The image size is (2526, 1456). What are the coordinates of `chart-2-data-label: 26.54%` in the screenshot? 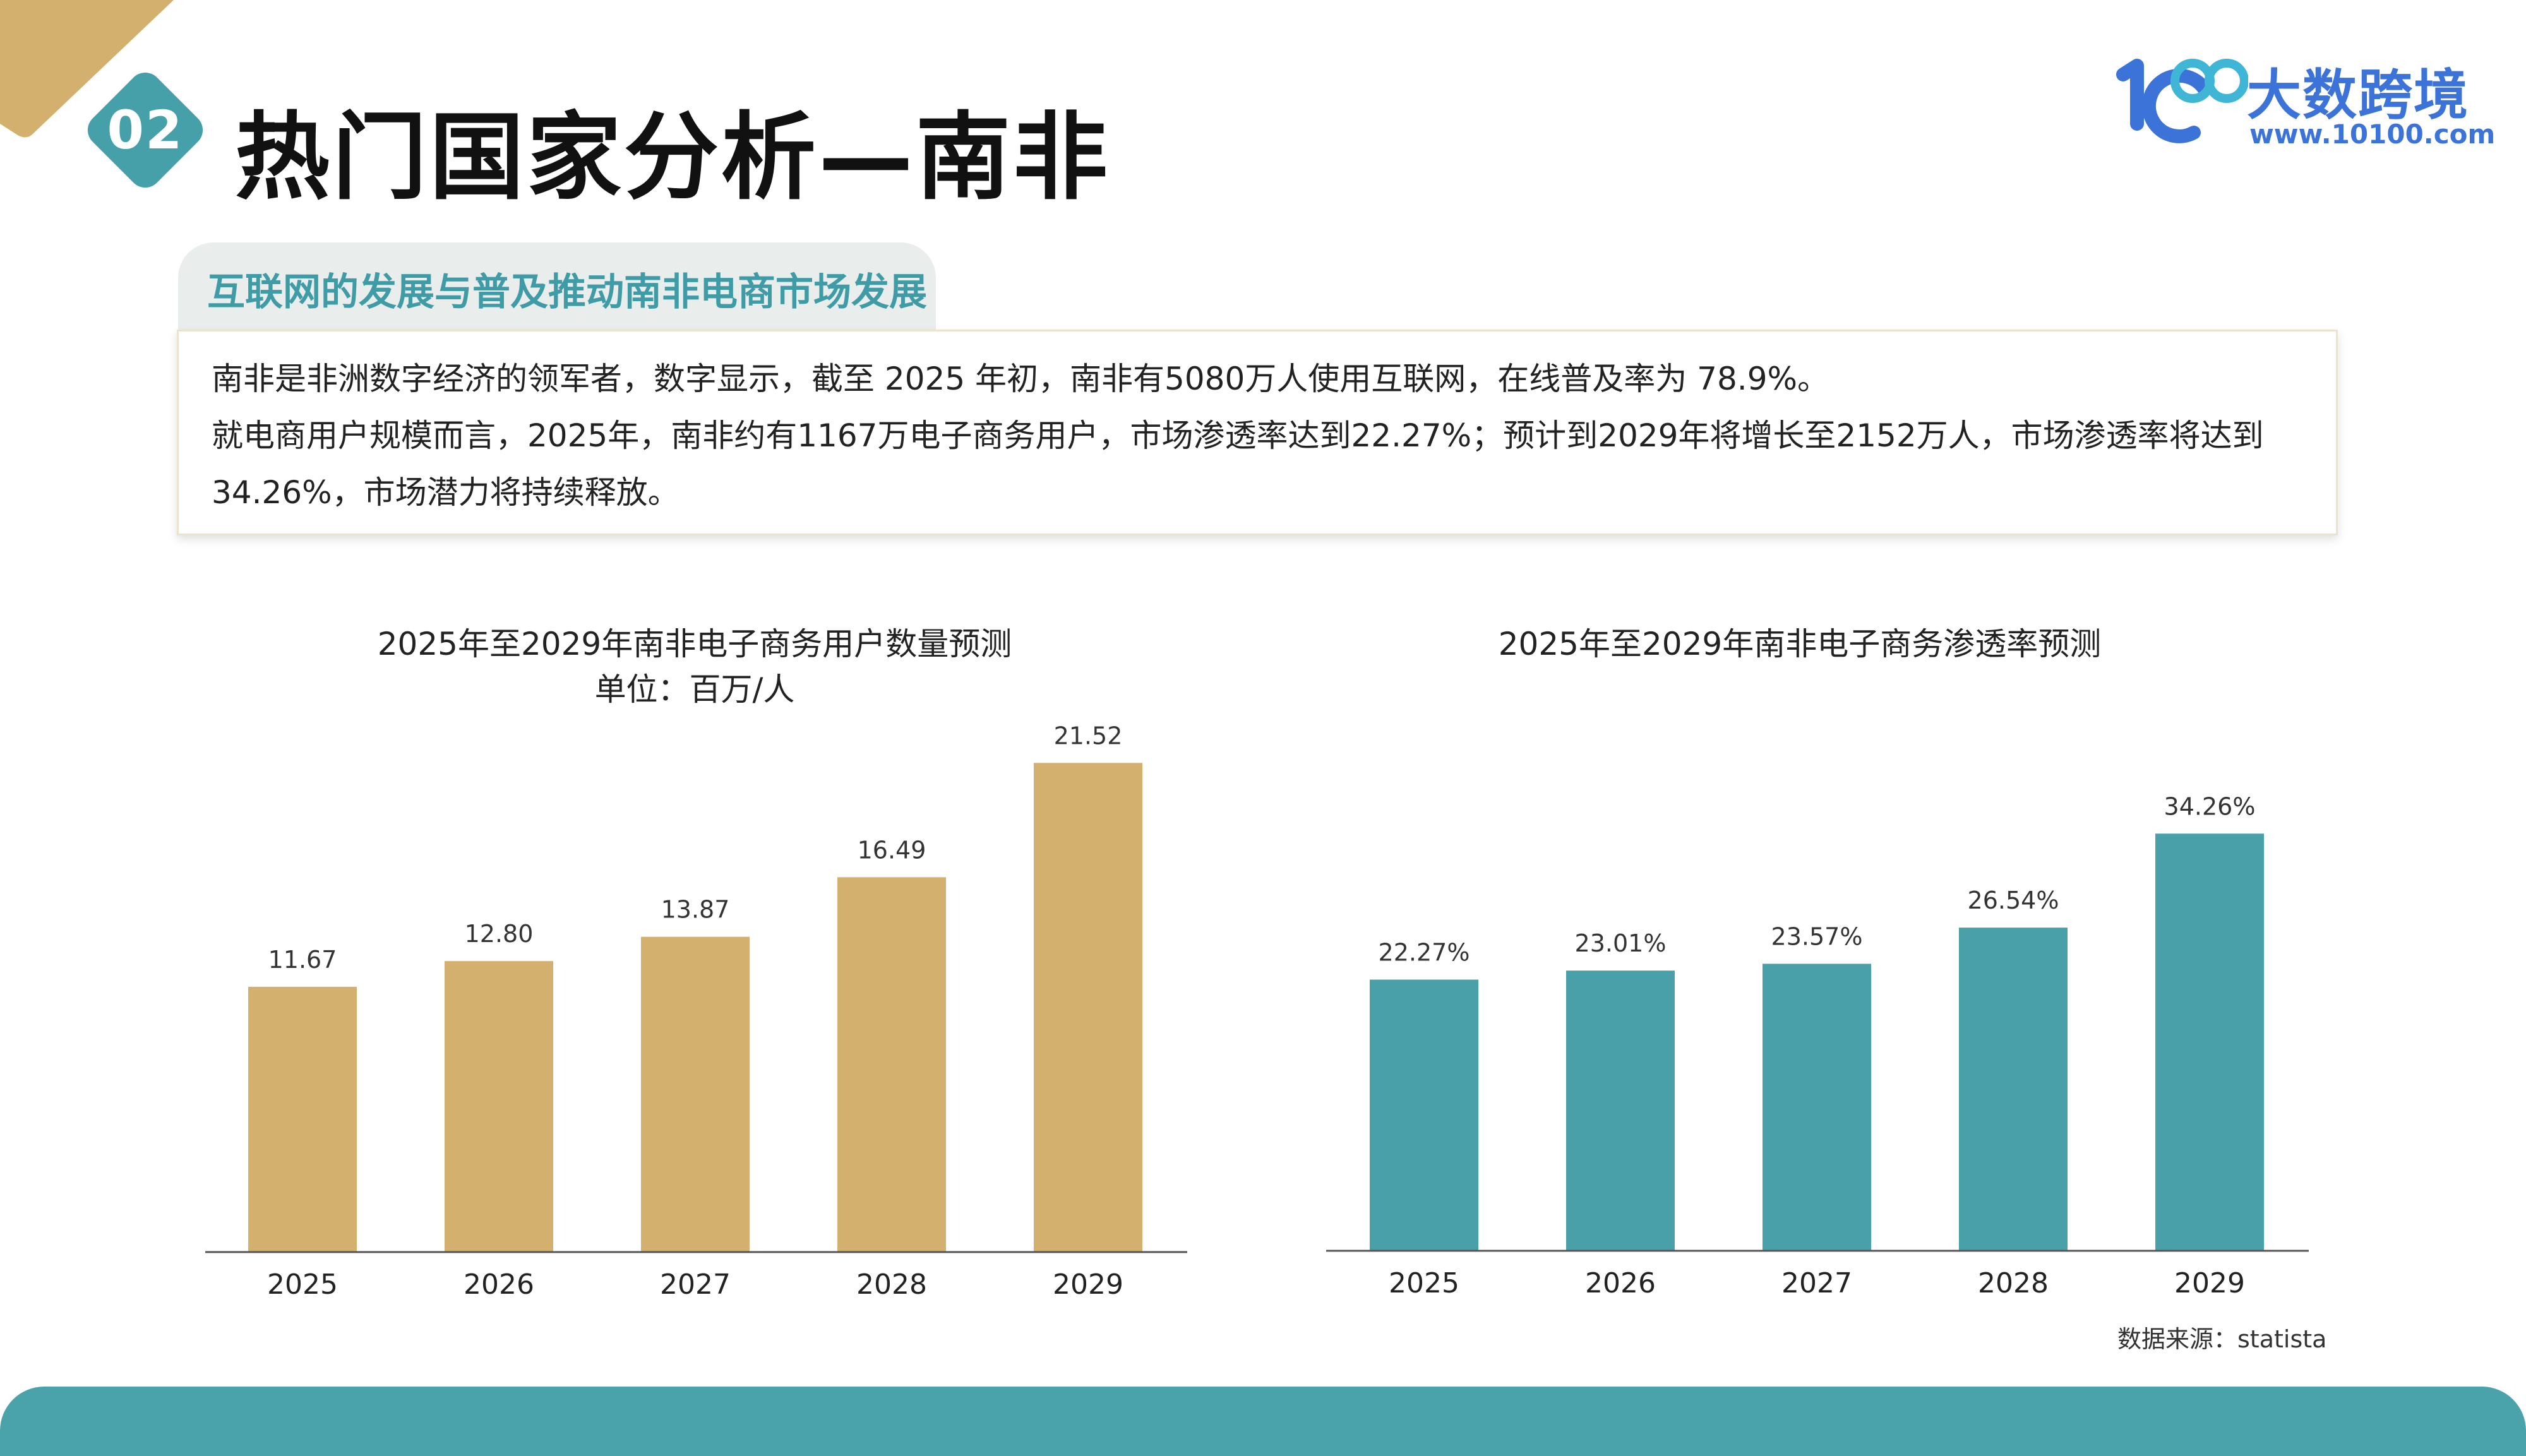 It's located at (2013, 900).